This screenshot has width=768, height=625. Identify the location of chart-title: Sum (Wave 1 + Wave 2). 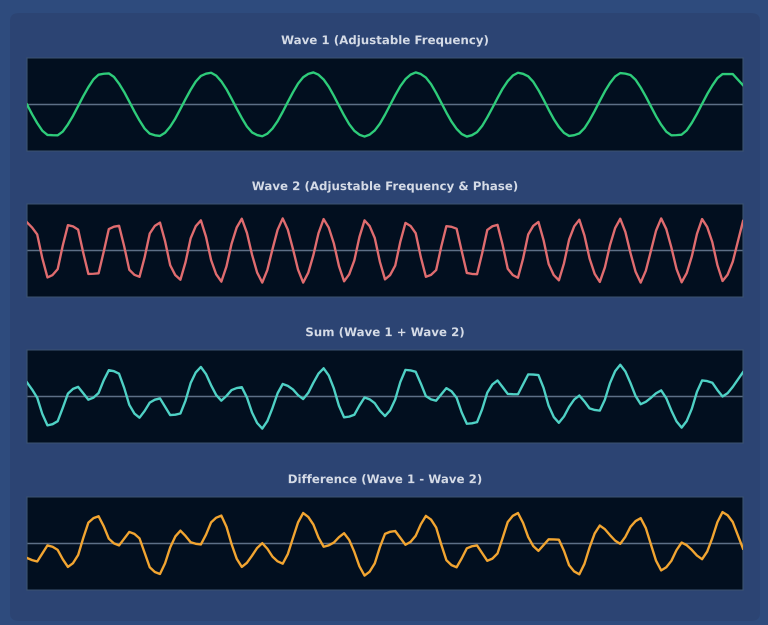
(385, 332).